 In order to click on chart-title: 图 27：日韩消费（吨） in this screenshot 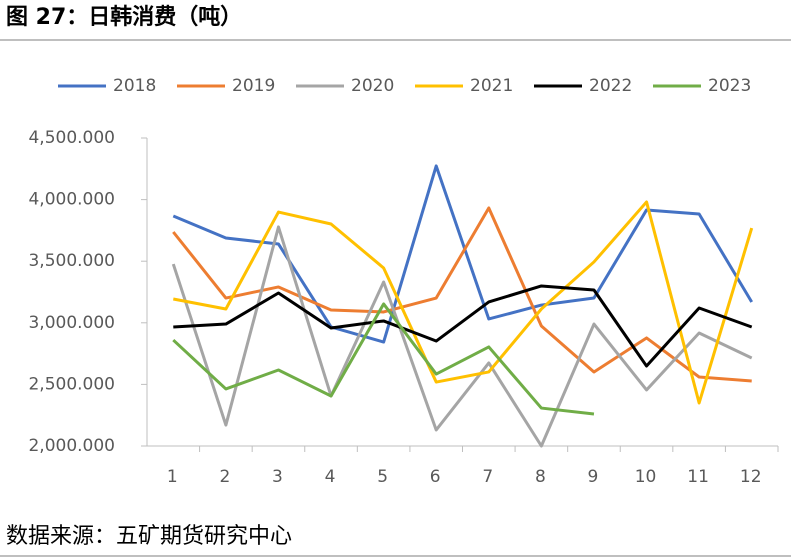, I will do `click(124, 17)`.